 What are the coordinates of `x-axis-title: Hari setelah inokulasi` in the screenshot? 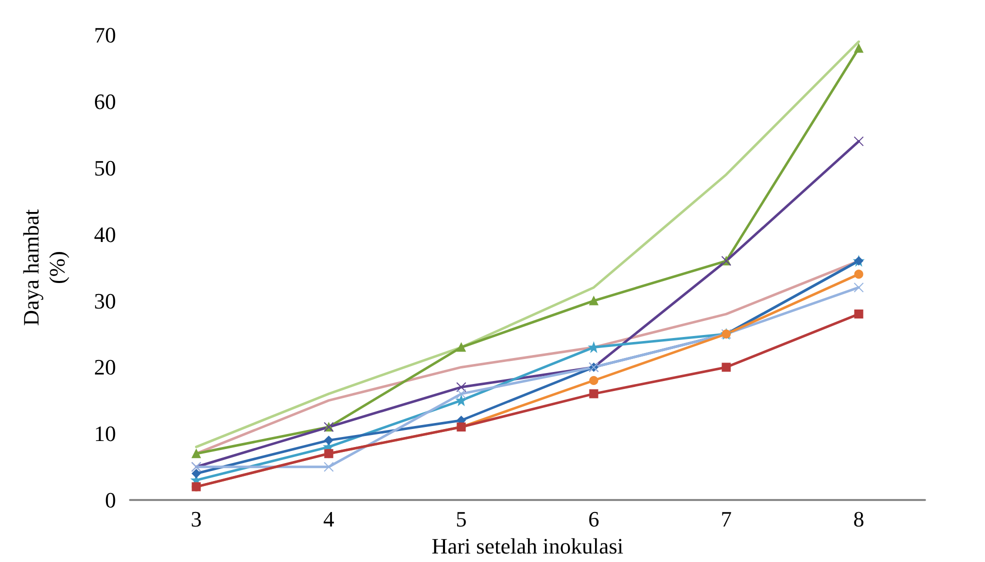 It's located at (528, 546).